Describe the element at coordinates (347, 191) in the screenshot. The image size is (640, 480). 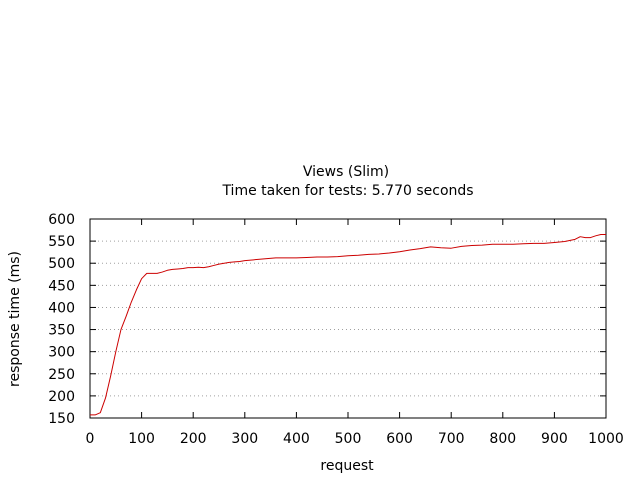
I see `chart-subtitle: Time taken for tests: 5.770 seconds` at that location.